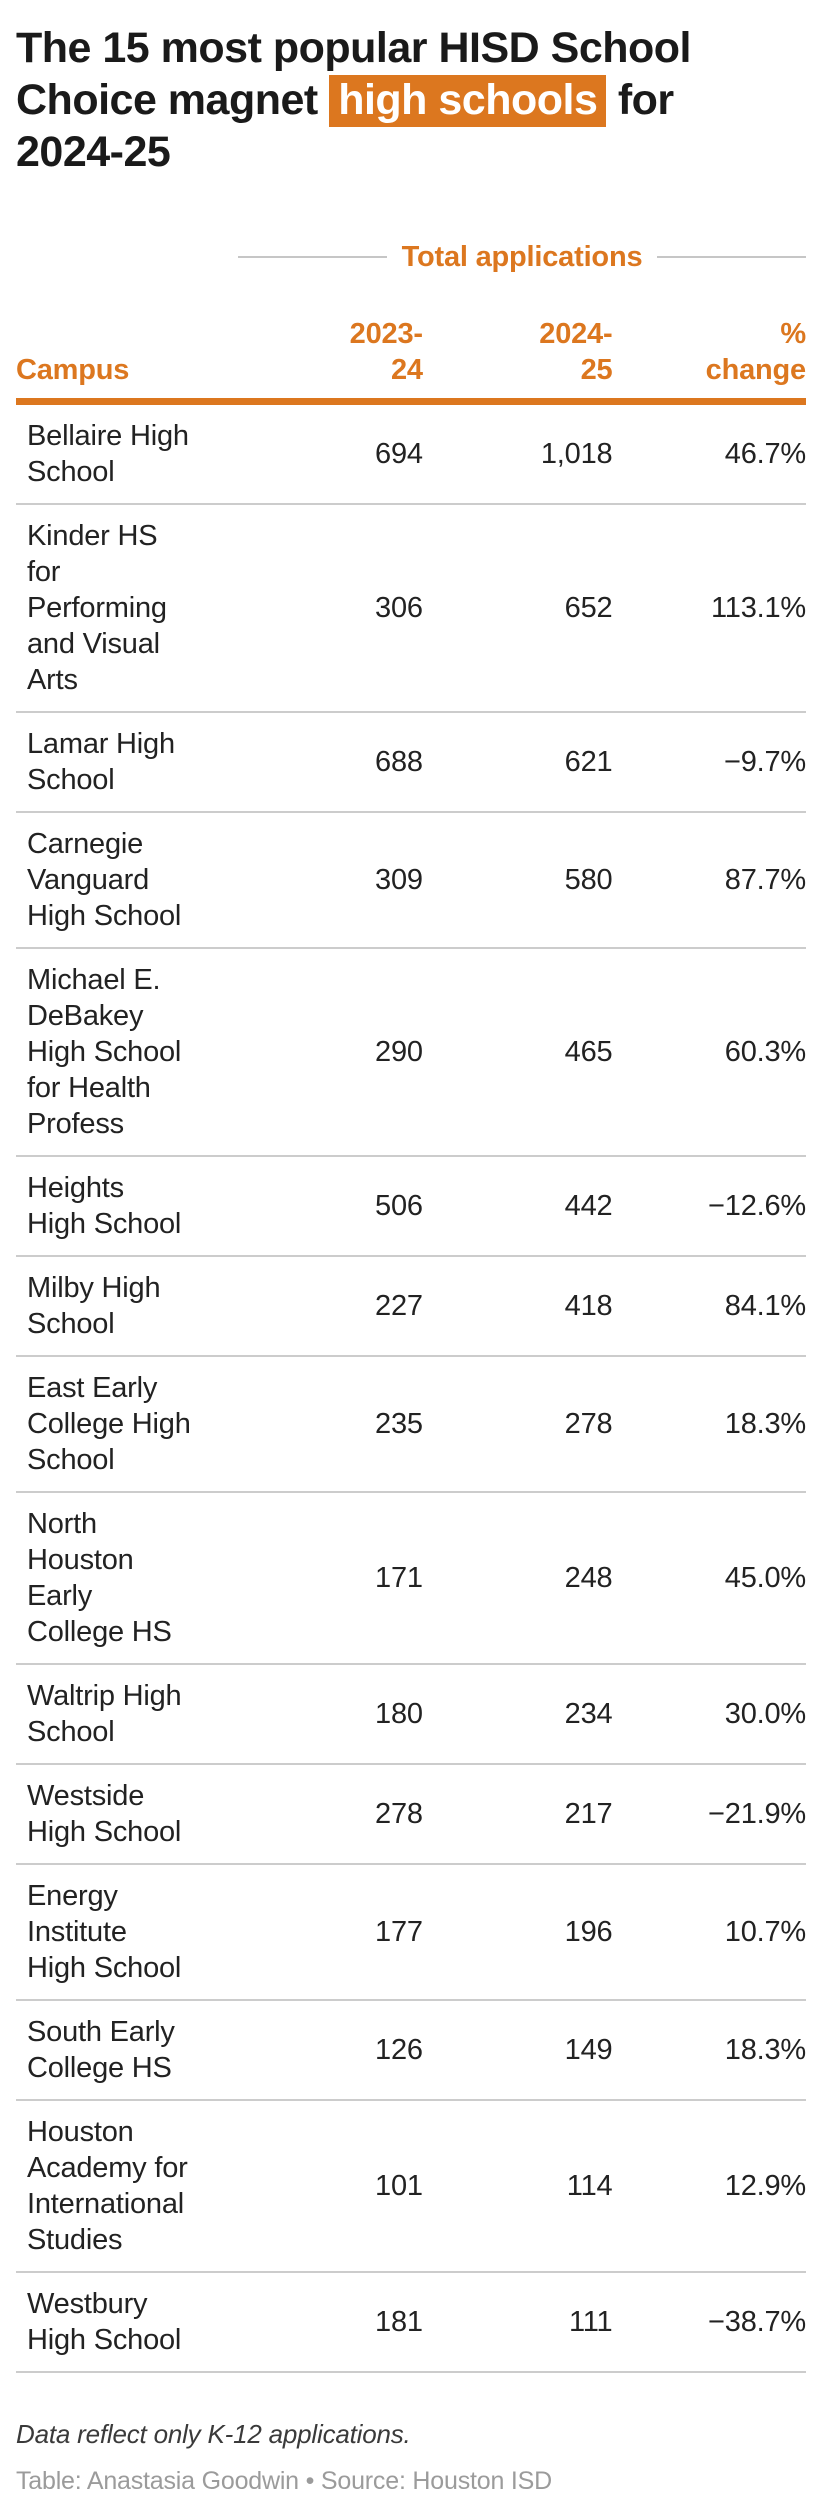 The width and height of the screenshot is (820, 2512). I want to click on title-line-2-pre: Choice magnet, so click(167, 100).